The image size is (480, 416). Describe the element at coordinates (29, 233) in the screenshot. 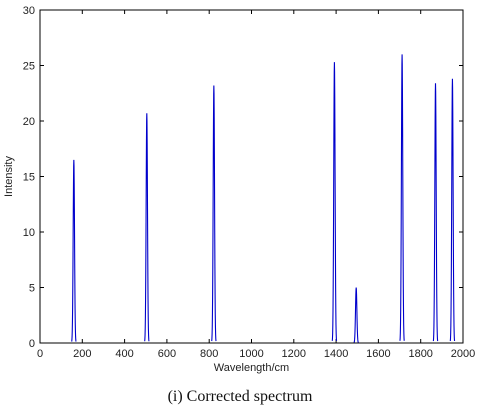

I see `y-tick-label: 10` at that location.